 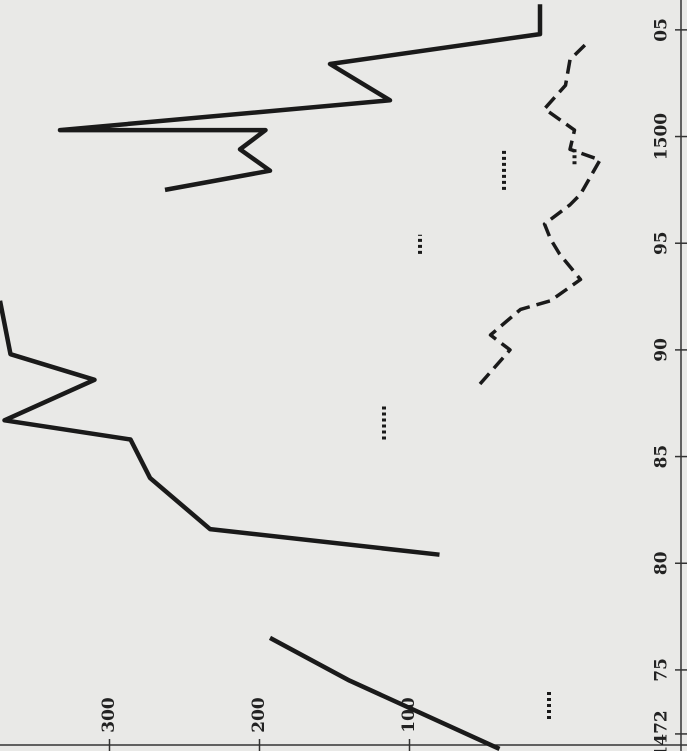 What do you see at coordinates (662, 563) in the screenshot?
I see `x-tick-label: 80` at bounding box center [662, 563].